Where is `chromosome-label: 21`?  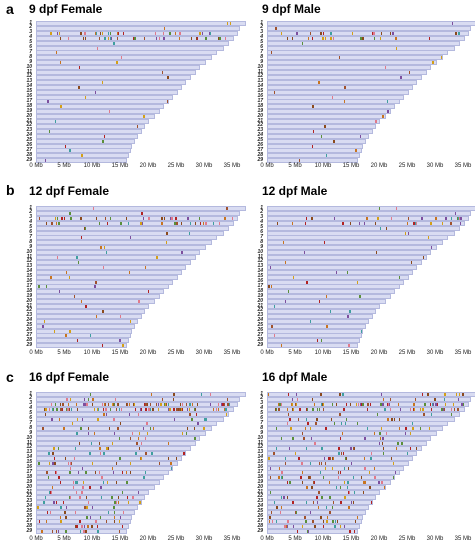
chromosome-label: 21 is located at coordinates (29, 305).